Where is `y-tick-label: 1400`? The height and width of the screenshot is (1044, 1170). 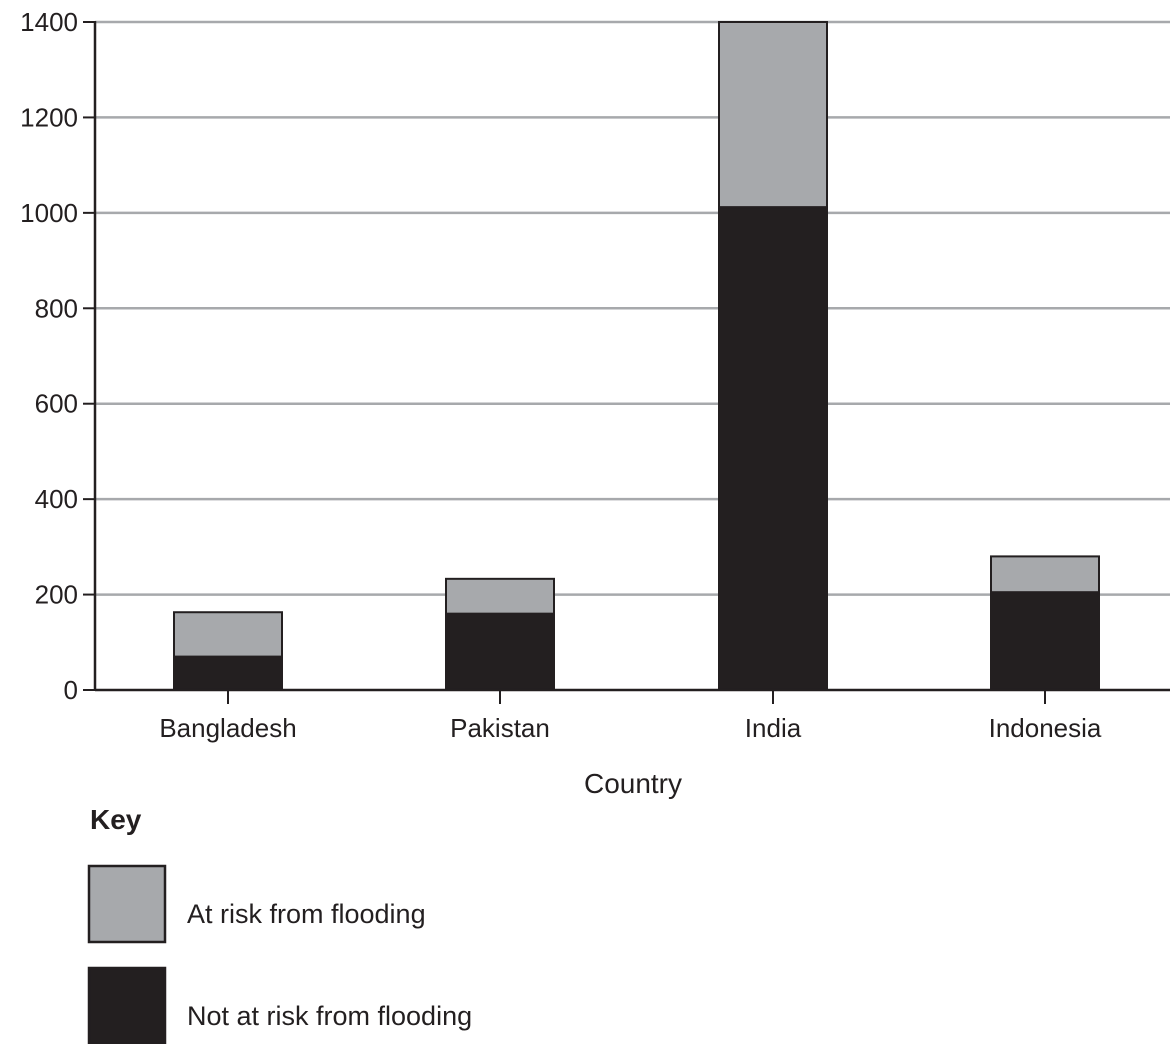
y-tick-label: 1400 is located at coordinates (49, 22).